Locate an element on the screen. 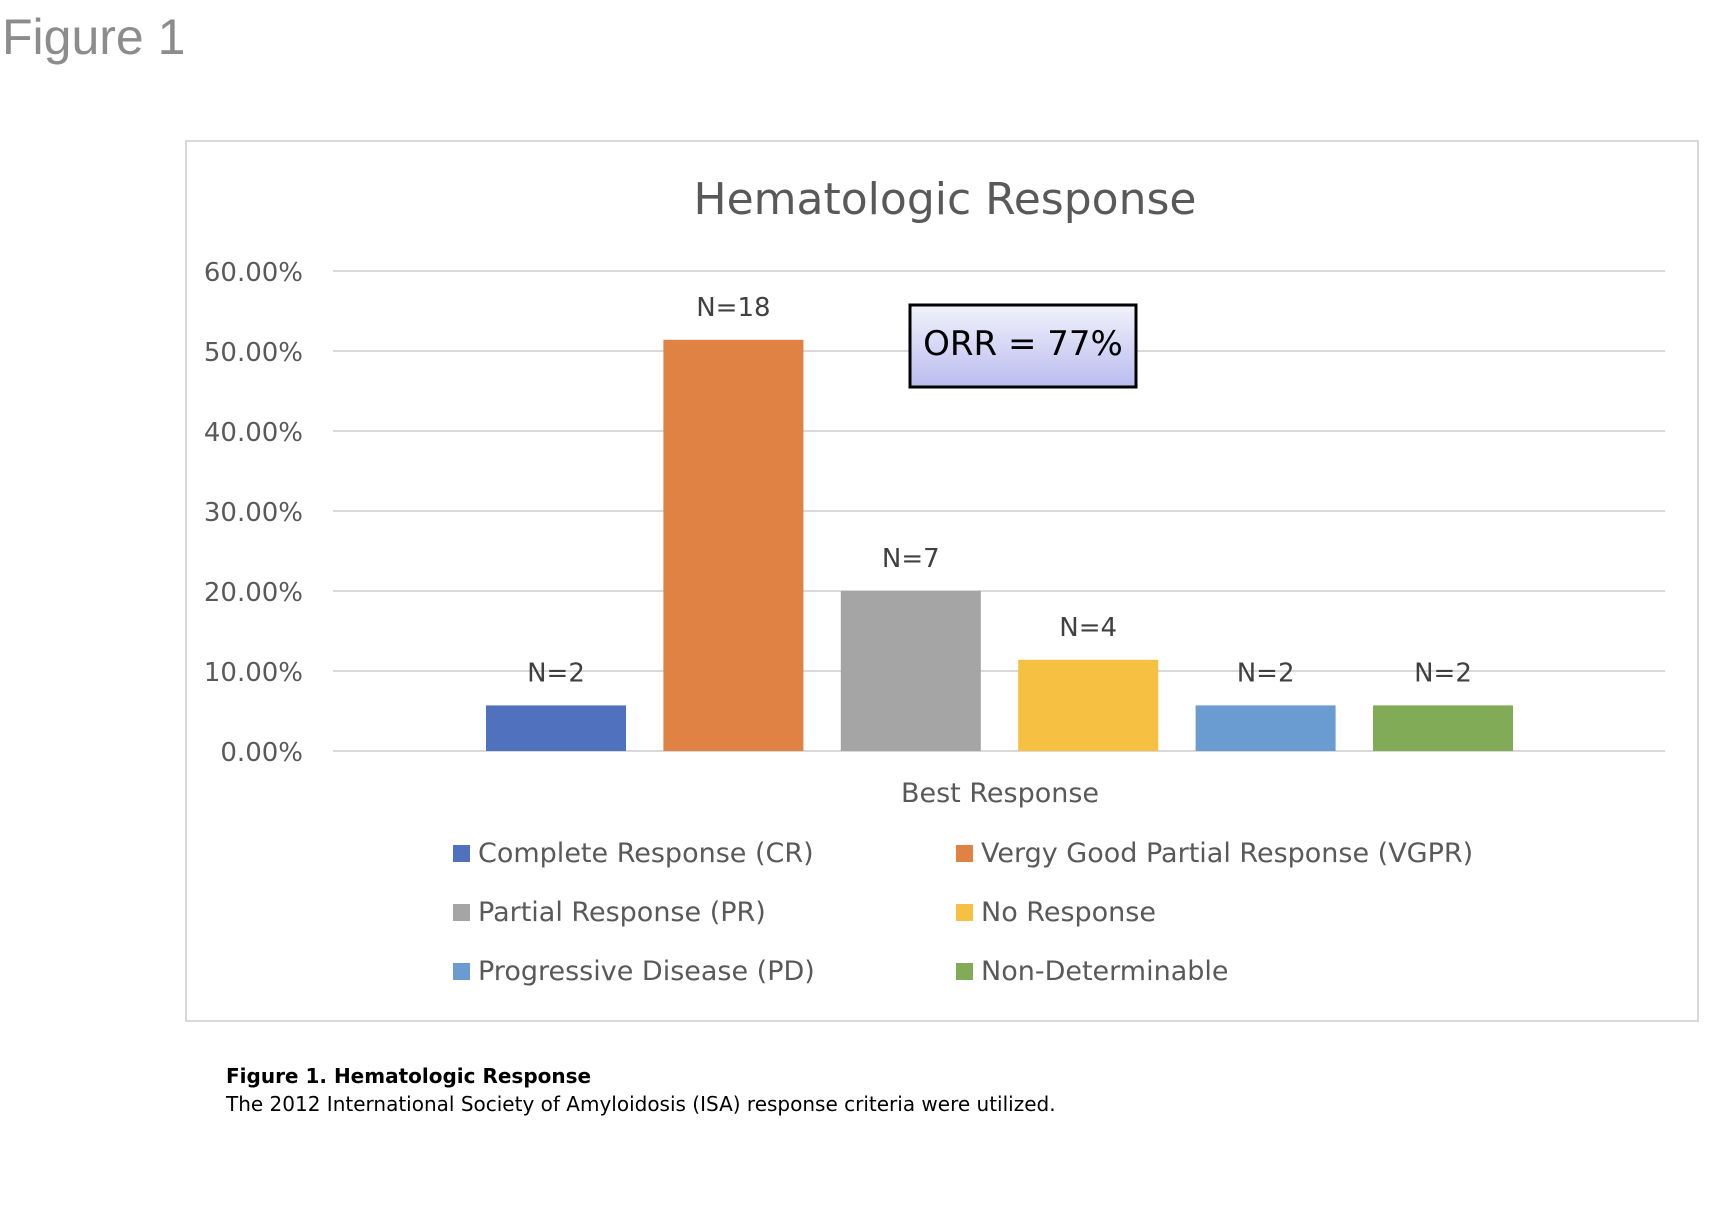  legend-label: Progressive Disease (PD) is located at coordinates (646, 971).